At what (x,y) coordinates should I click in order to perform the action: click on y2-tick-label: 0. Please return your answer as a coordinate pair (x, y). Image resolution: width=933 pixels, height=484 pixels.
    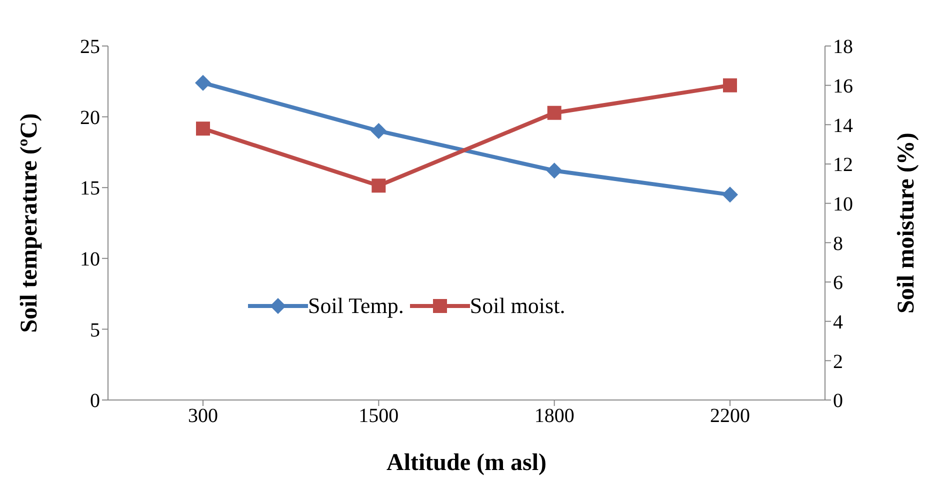
    Looking at the image, I should click on (838, 401).